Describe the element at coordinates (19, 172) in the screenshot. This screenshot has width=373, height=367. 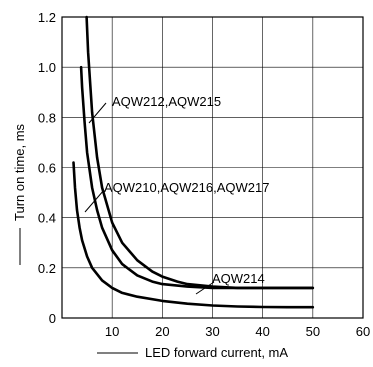
I see `y-axis-title: Turn on time, ms` at that location.